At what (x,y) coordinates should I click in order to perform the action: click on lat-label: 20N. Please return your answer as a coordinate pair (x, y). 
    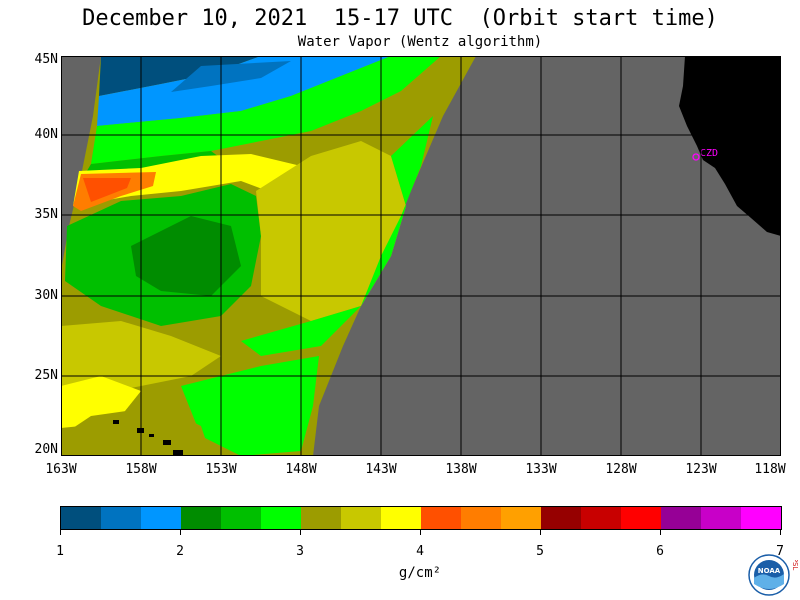
    Looking at the image, I should click on (46, 449).